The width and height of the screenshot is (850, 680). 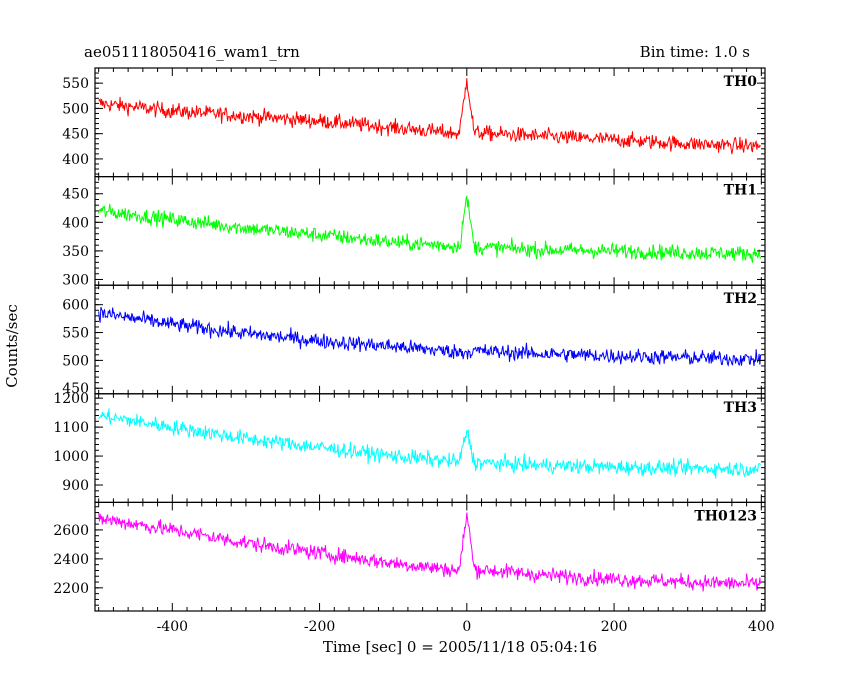 What do you see at coordinates (71, 531) in the screenshot?
I see `y-tick-label: 2600` at bounding box center [71, 531].